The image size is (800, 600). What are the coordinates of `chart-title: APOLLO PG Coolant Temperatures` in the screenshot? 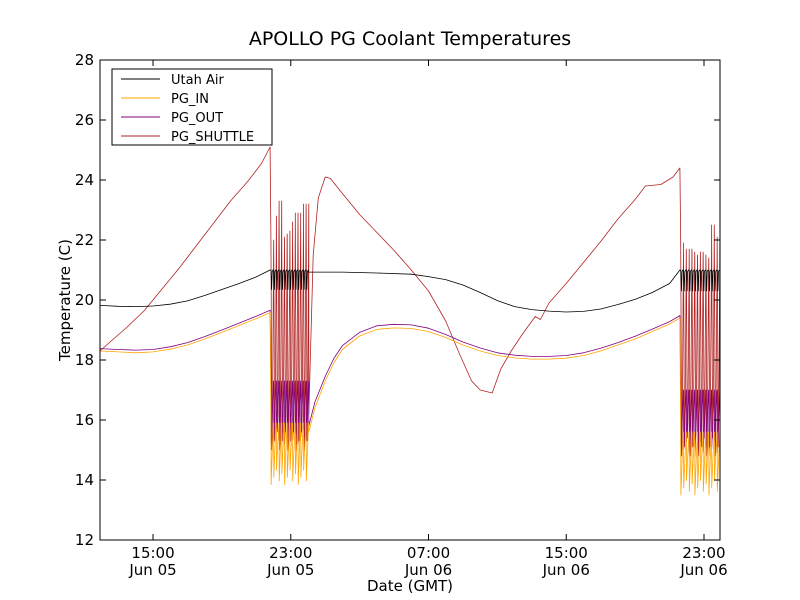 It's located at (410, 39).